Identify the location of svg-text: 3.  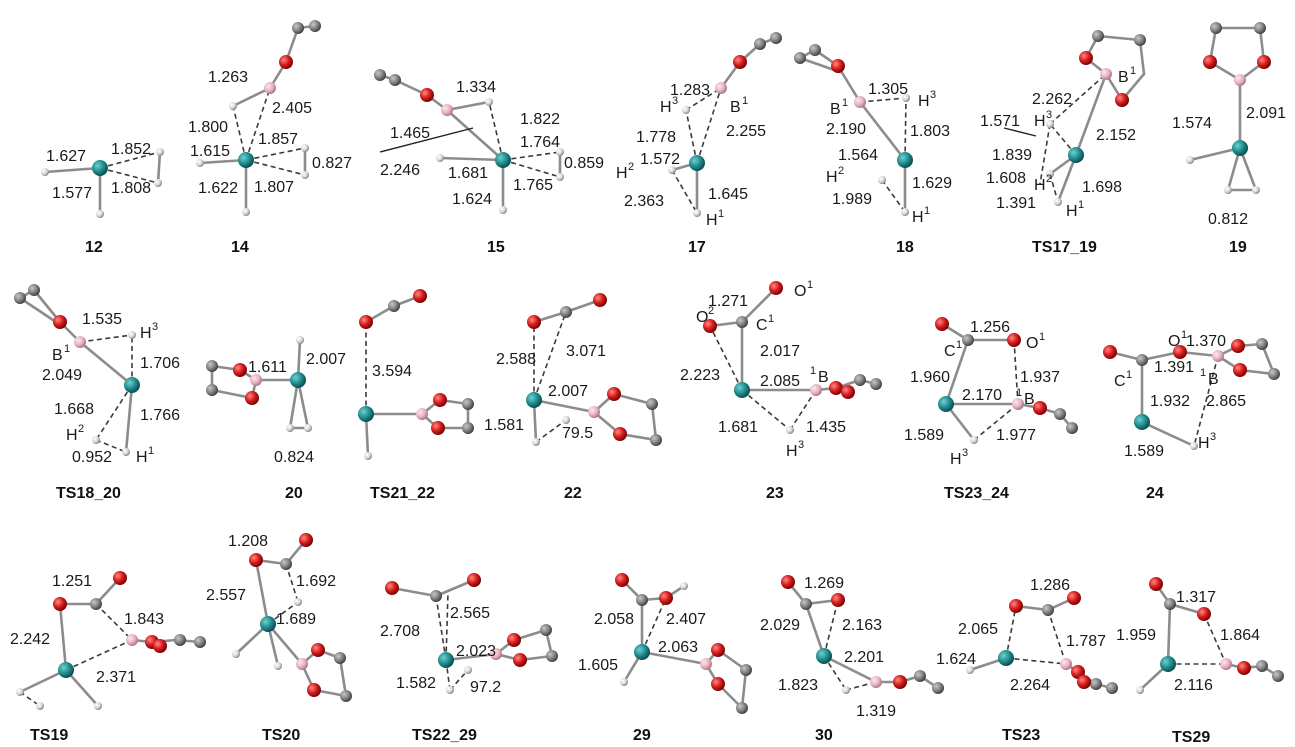
(1049, 115).